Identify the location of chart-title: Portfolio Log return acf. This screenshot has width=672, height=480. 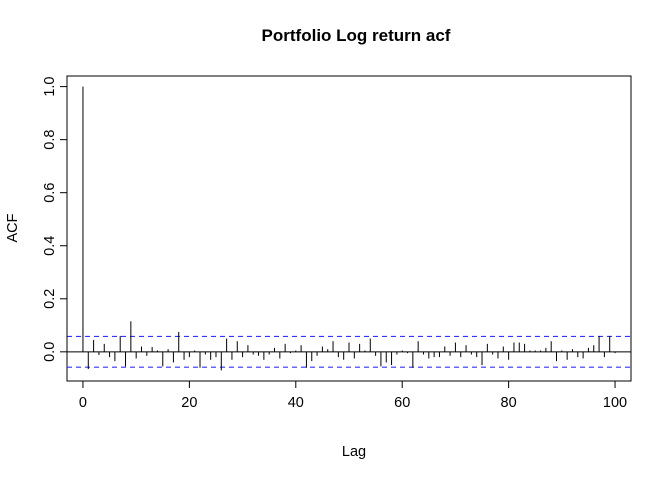
(356, 35).